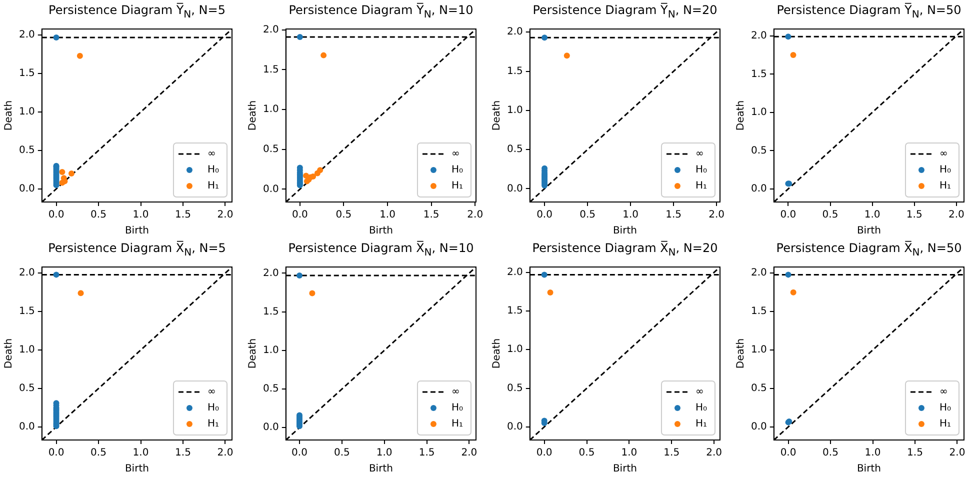 The width and height of the screenshot is (979, 479). Describe the element at coordinates (137, 11) in the screenshot. I see `chart-title: Persistence Diagram Y̅$_{N}$, N=5` at that location.